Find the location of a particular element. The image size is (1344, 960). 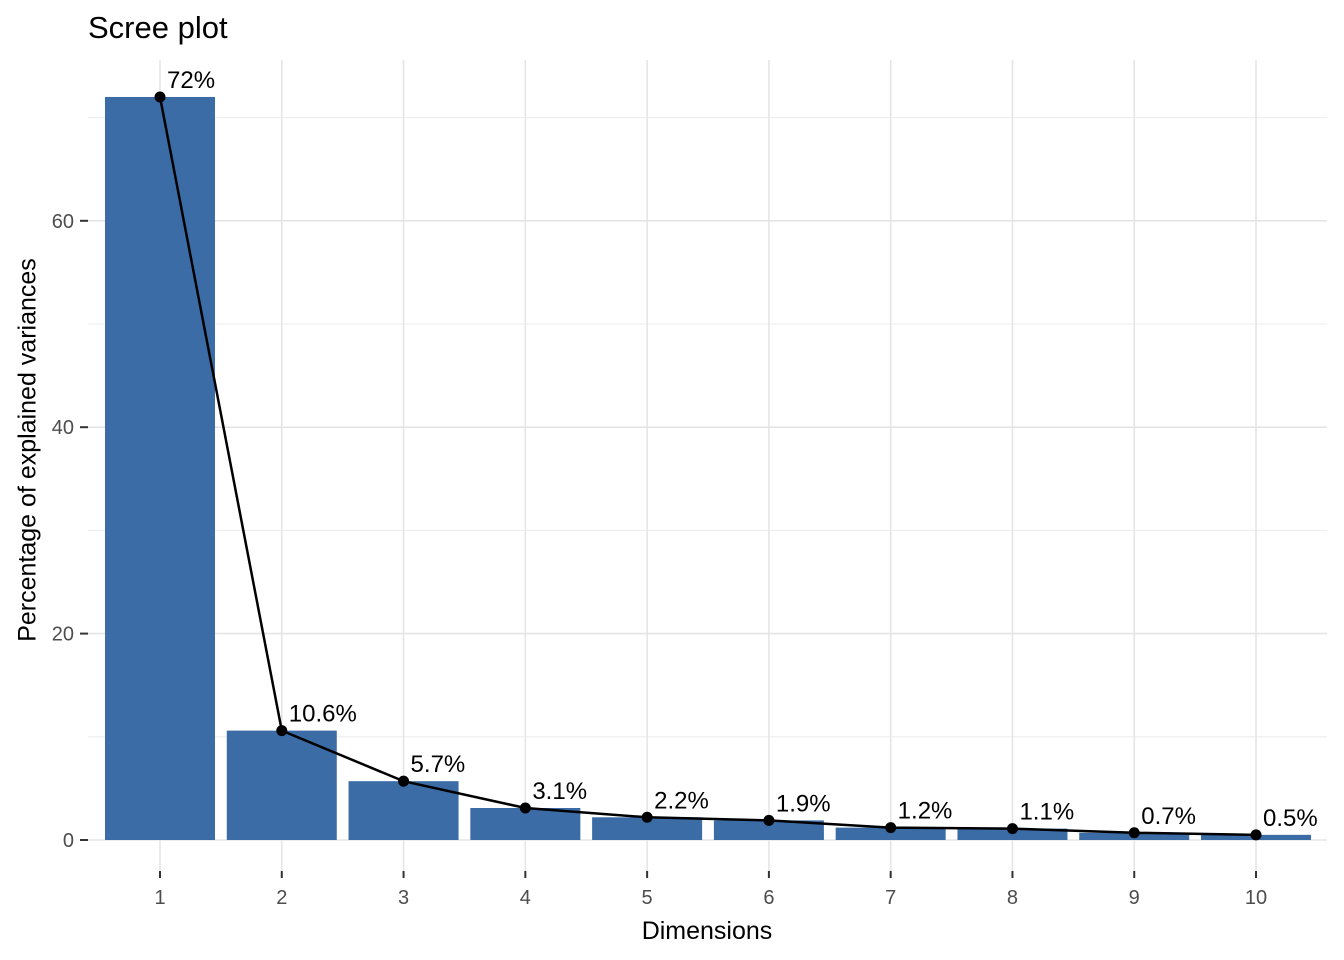

point-label: 1.2% is located at coordinates (925, 811).